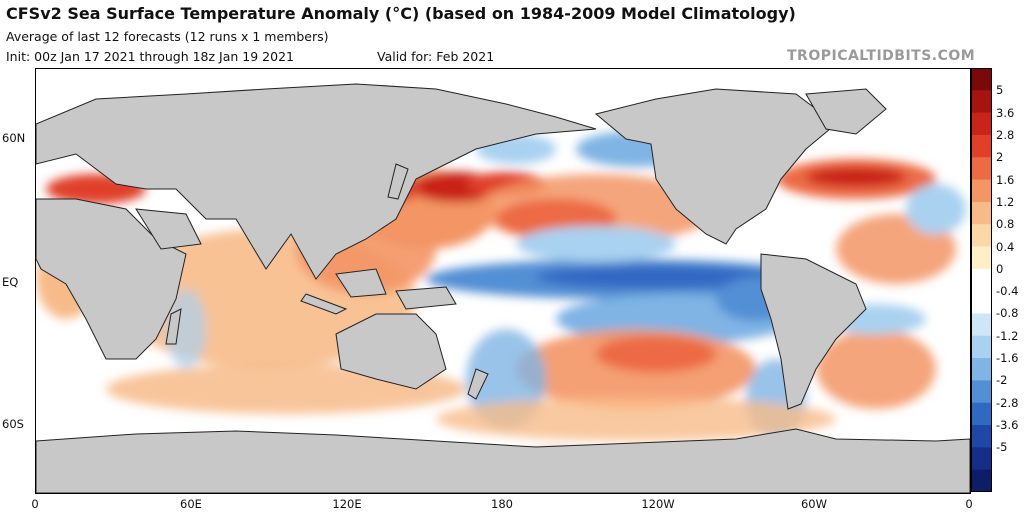 This screenshot has width=1024, height=513. Describe the element at coordinates (969, 504) in the screenshot. I see `lon-label-0-end: 0` at that location.